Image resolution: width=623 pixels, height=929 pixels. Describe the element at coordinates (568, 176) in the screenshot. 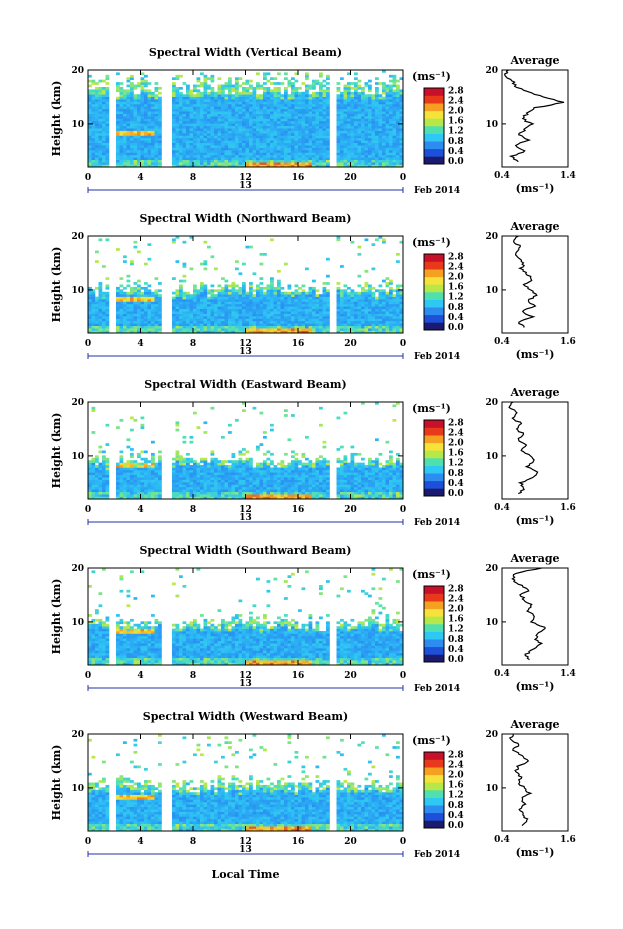

I see `average-x-tick-label: 1.4` at that location.